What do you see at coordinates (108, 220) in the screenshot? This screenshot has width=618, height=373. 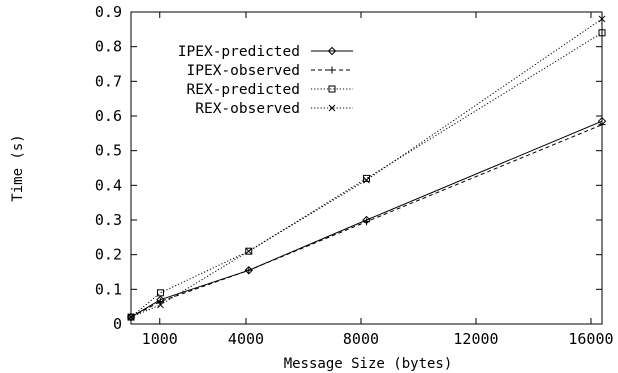 I see `y-tick-label: 0.3` at bounding box center [108, 220].